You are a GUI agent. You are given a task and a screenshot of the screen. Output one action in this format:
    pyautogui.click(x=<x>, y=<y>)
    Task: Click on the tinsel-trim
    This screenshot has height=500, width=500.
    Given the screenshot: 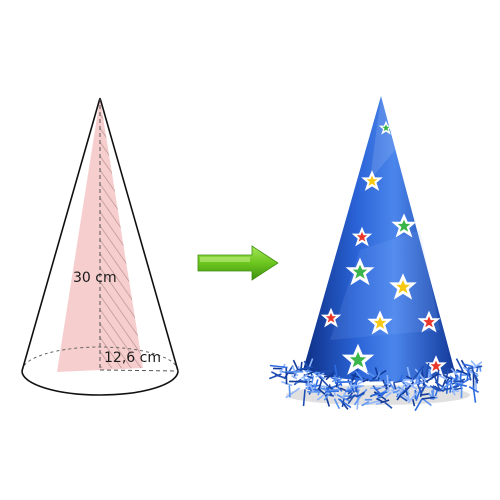 What is the action you would take?
    pyautogui.click(x=375, y=385)
    